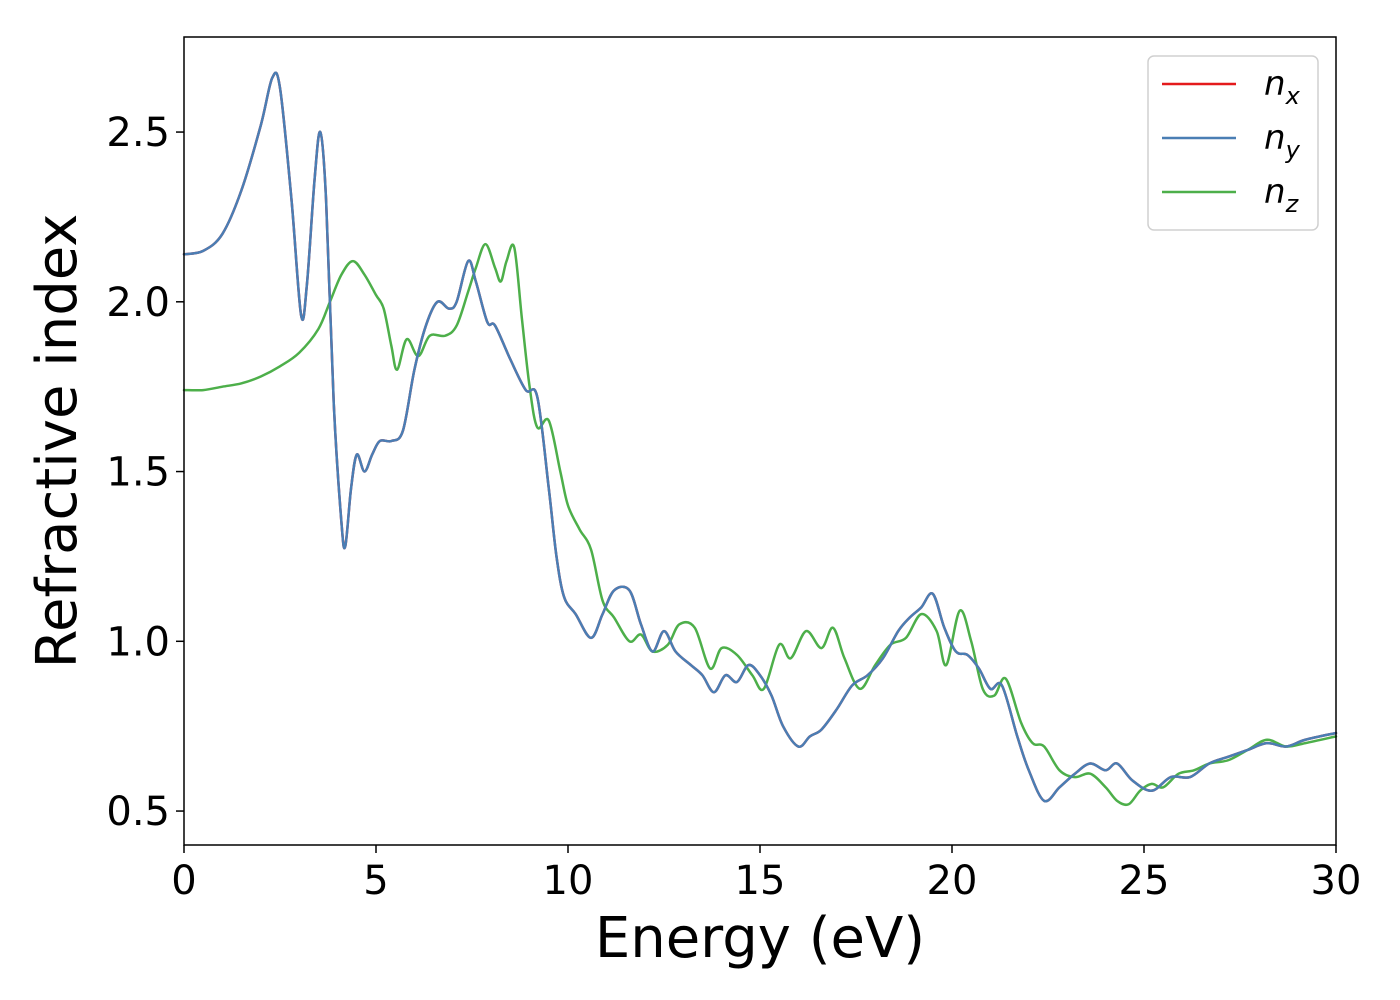 The image size is (1400, 1000). I want to click on x-tick-label: 20, so click(952, 881).